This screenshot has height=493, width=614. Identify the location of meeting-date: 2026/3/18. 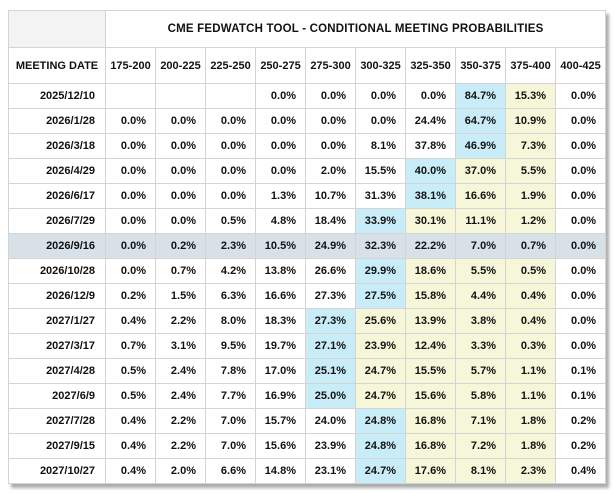
(57, 146).